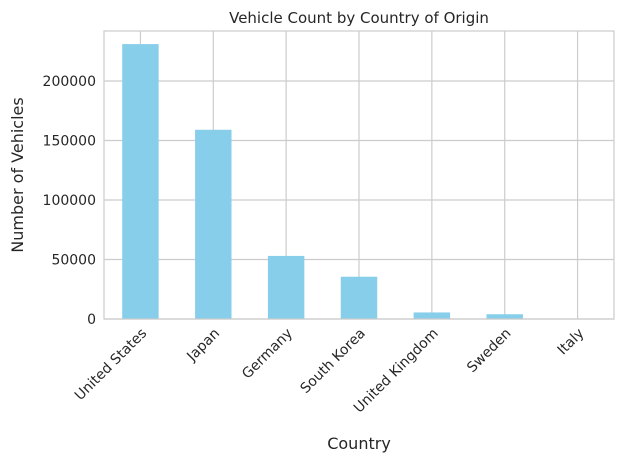 The width and height of the screenshot is (623, 463). I want to click on x-tick-label-1: Japan, so click(203, 346).